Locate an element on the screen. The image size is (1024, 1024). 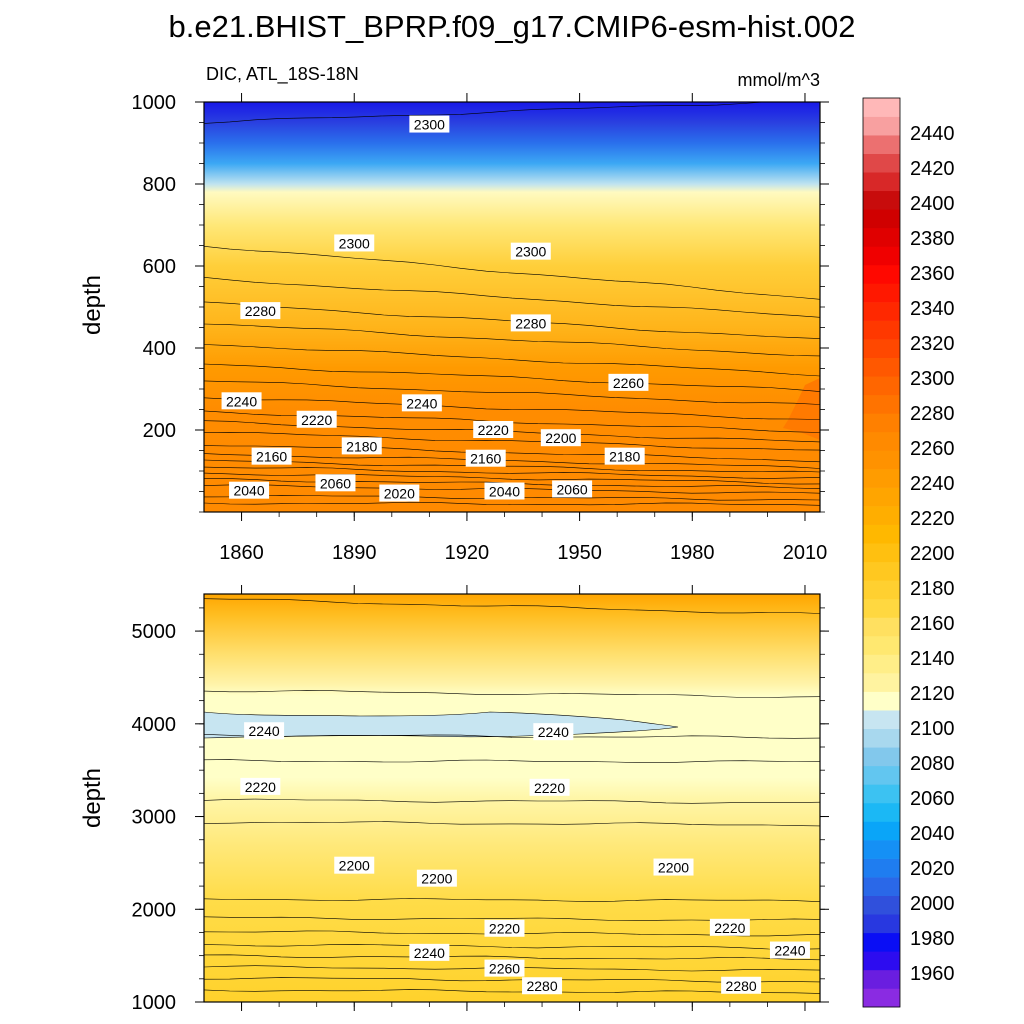
upper-y-axis-label: depth is located at coordinates (92, 305).